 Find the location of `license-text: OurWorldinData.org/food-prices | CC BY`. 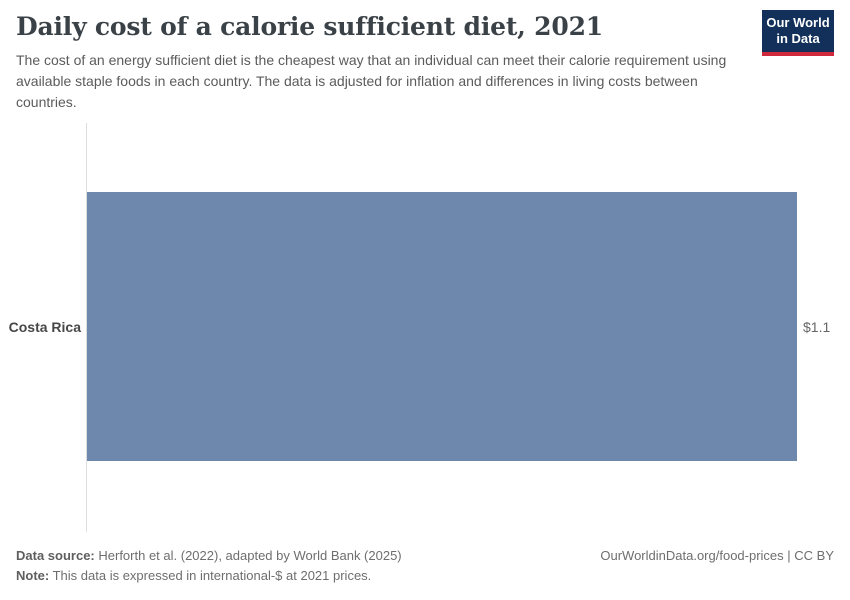

license-text: OurWorldinData.org/food-prices | CC BY is located at coordinates (717, 555).